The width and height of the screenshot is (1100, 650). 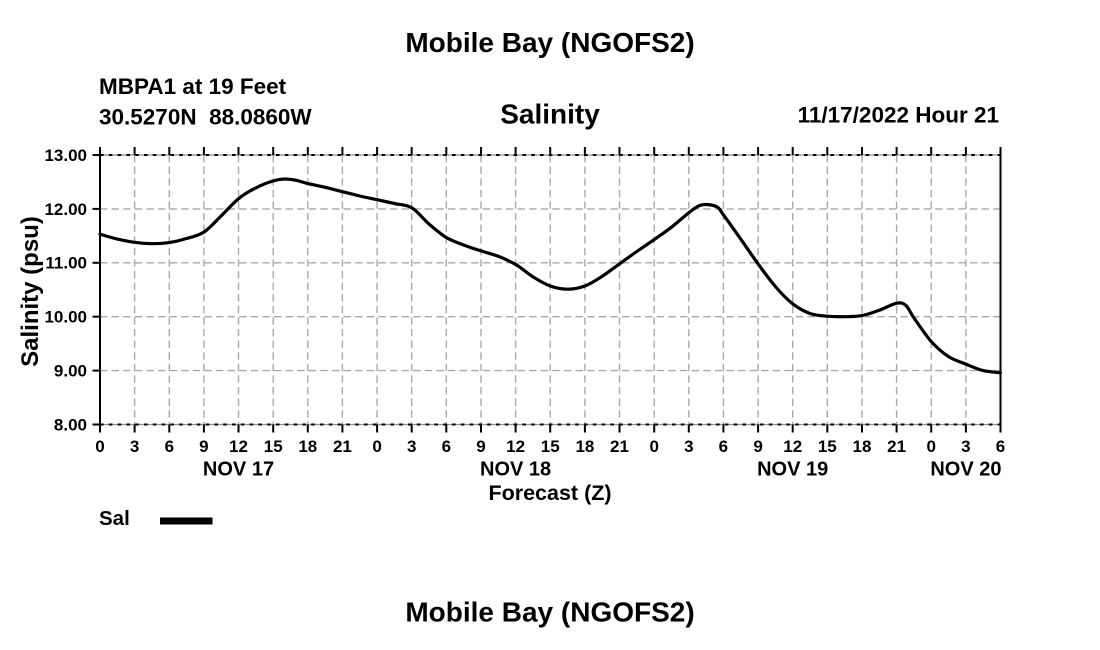 What do you see at coordinates (114, 518) in the screenshot?
I see `svg-text: Sal` at bounding box center [114, 518].